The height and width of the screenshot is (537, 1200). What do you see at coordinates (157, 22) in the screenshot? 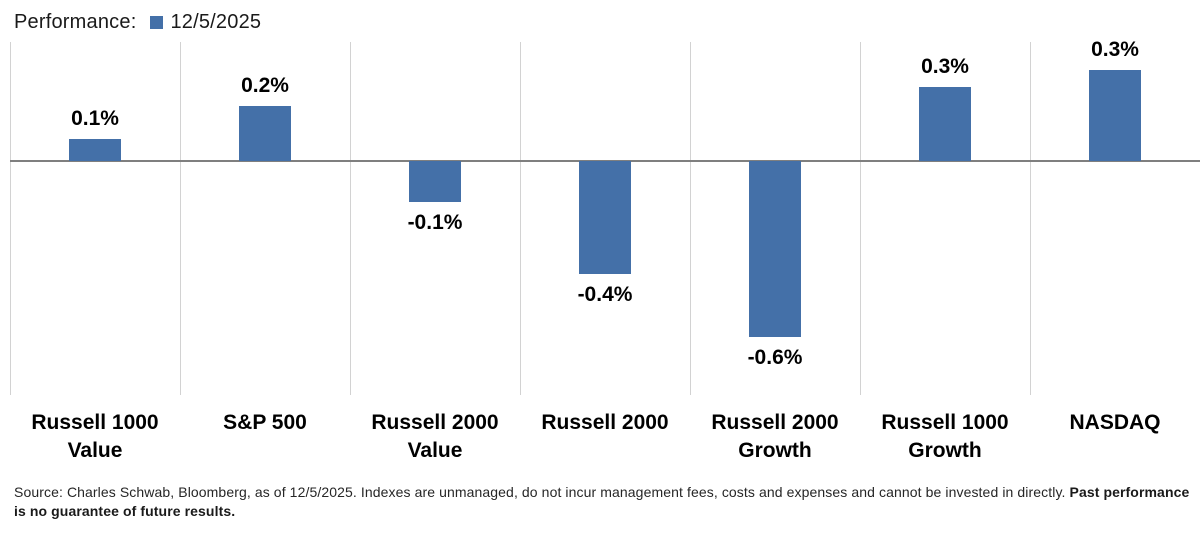
I see `legend-square-icon` at bounding box center [157, 22].